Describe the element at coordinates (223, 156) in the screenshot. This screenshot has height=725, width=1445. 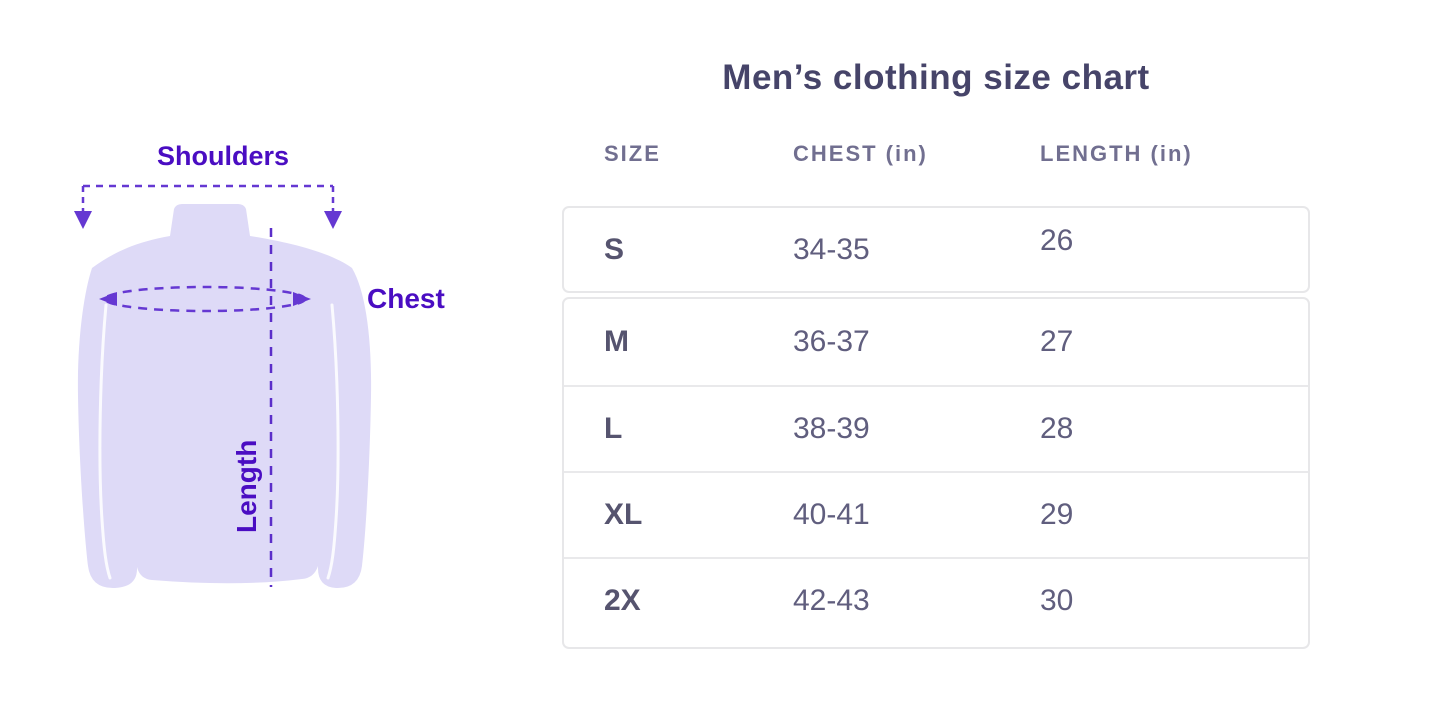
I see `shoulders-label: Shoulders` at that location.